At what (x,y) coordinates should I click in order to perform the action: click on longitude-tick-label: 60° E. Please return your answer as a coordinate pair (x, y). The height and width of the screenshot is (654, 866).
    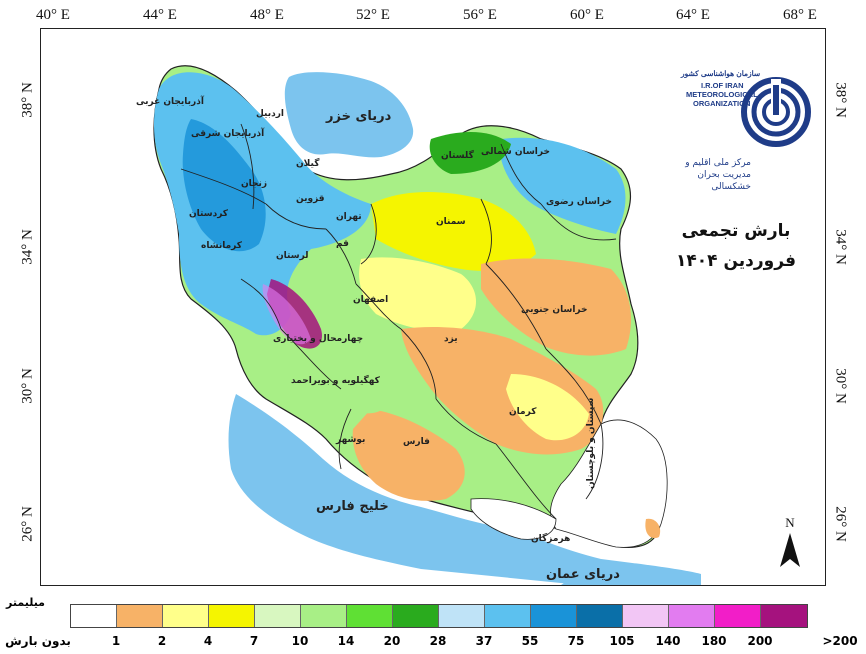
    Looking at the image, I should click on (587, 15).